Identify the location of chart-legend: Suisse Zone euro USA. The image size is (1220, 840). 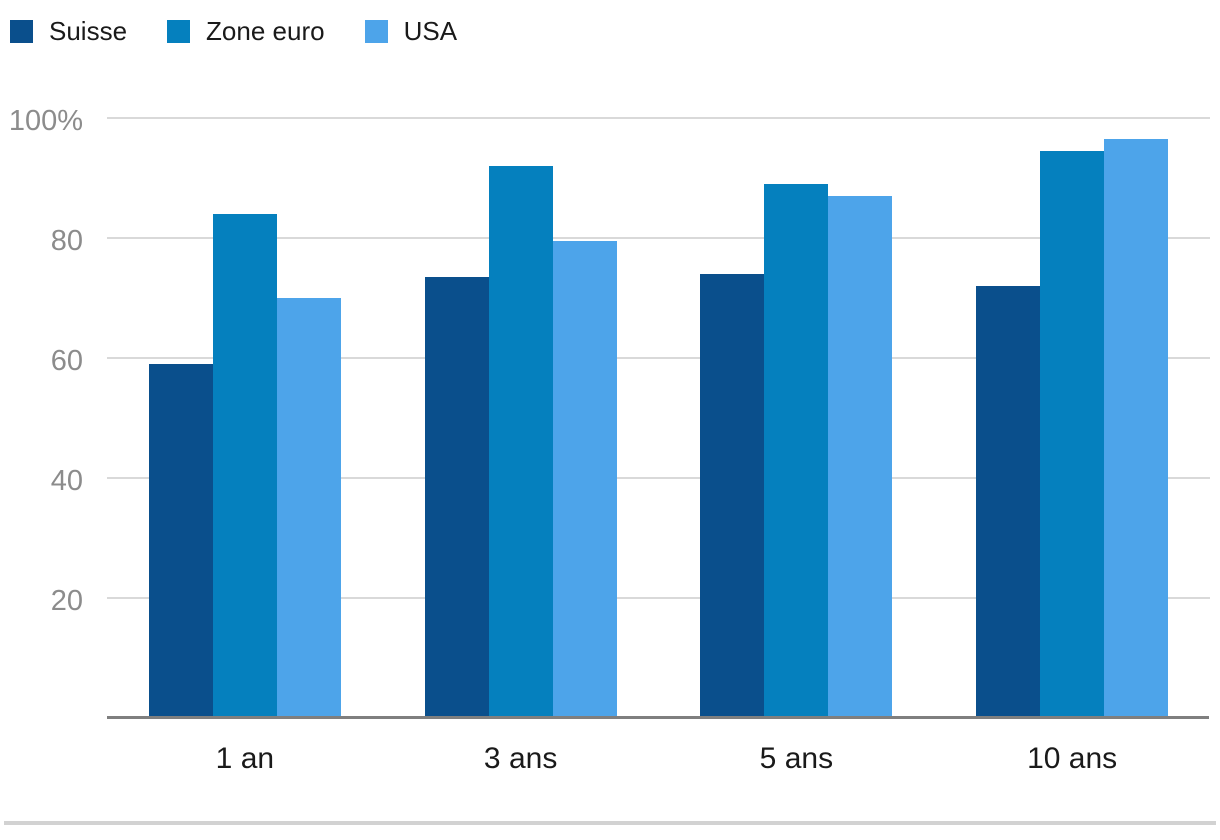
(253, 31).